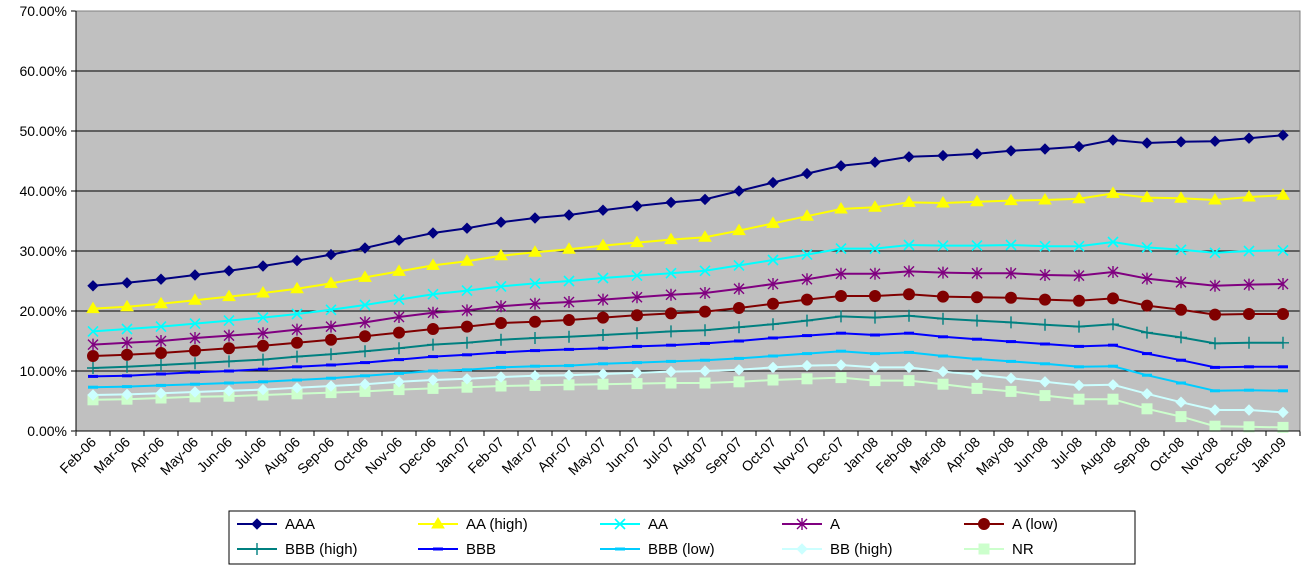  What do you see at coordinates (995, 456) in the screenshot?
I see `x-tick-label: May-08` at bounding box center [995, 456].